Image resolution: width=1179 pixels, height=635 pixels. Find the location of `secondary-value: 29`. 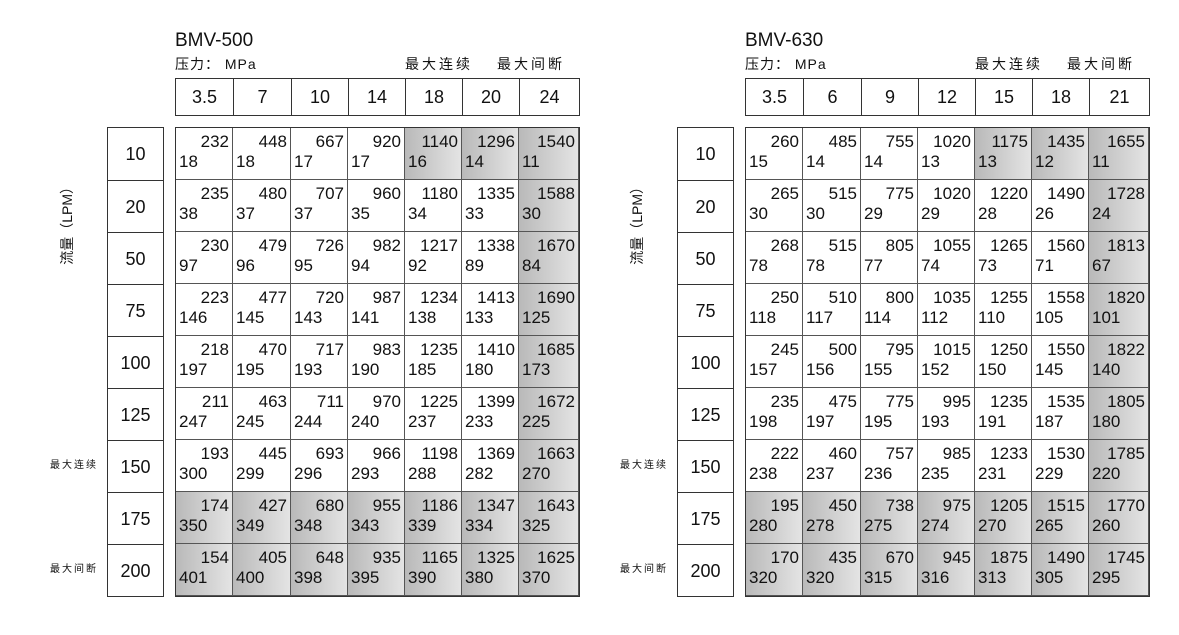

secondary-value: 29 is located at coordinates (873, 213).